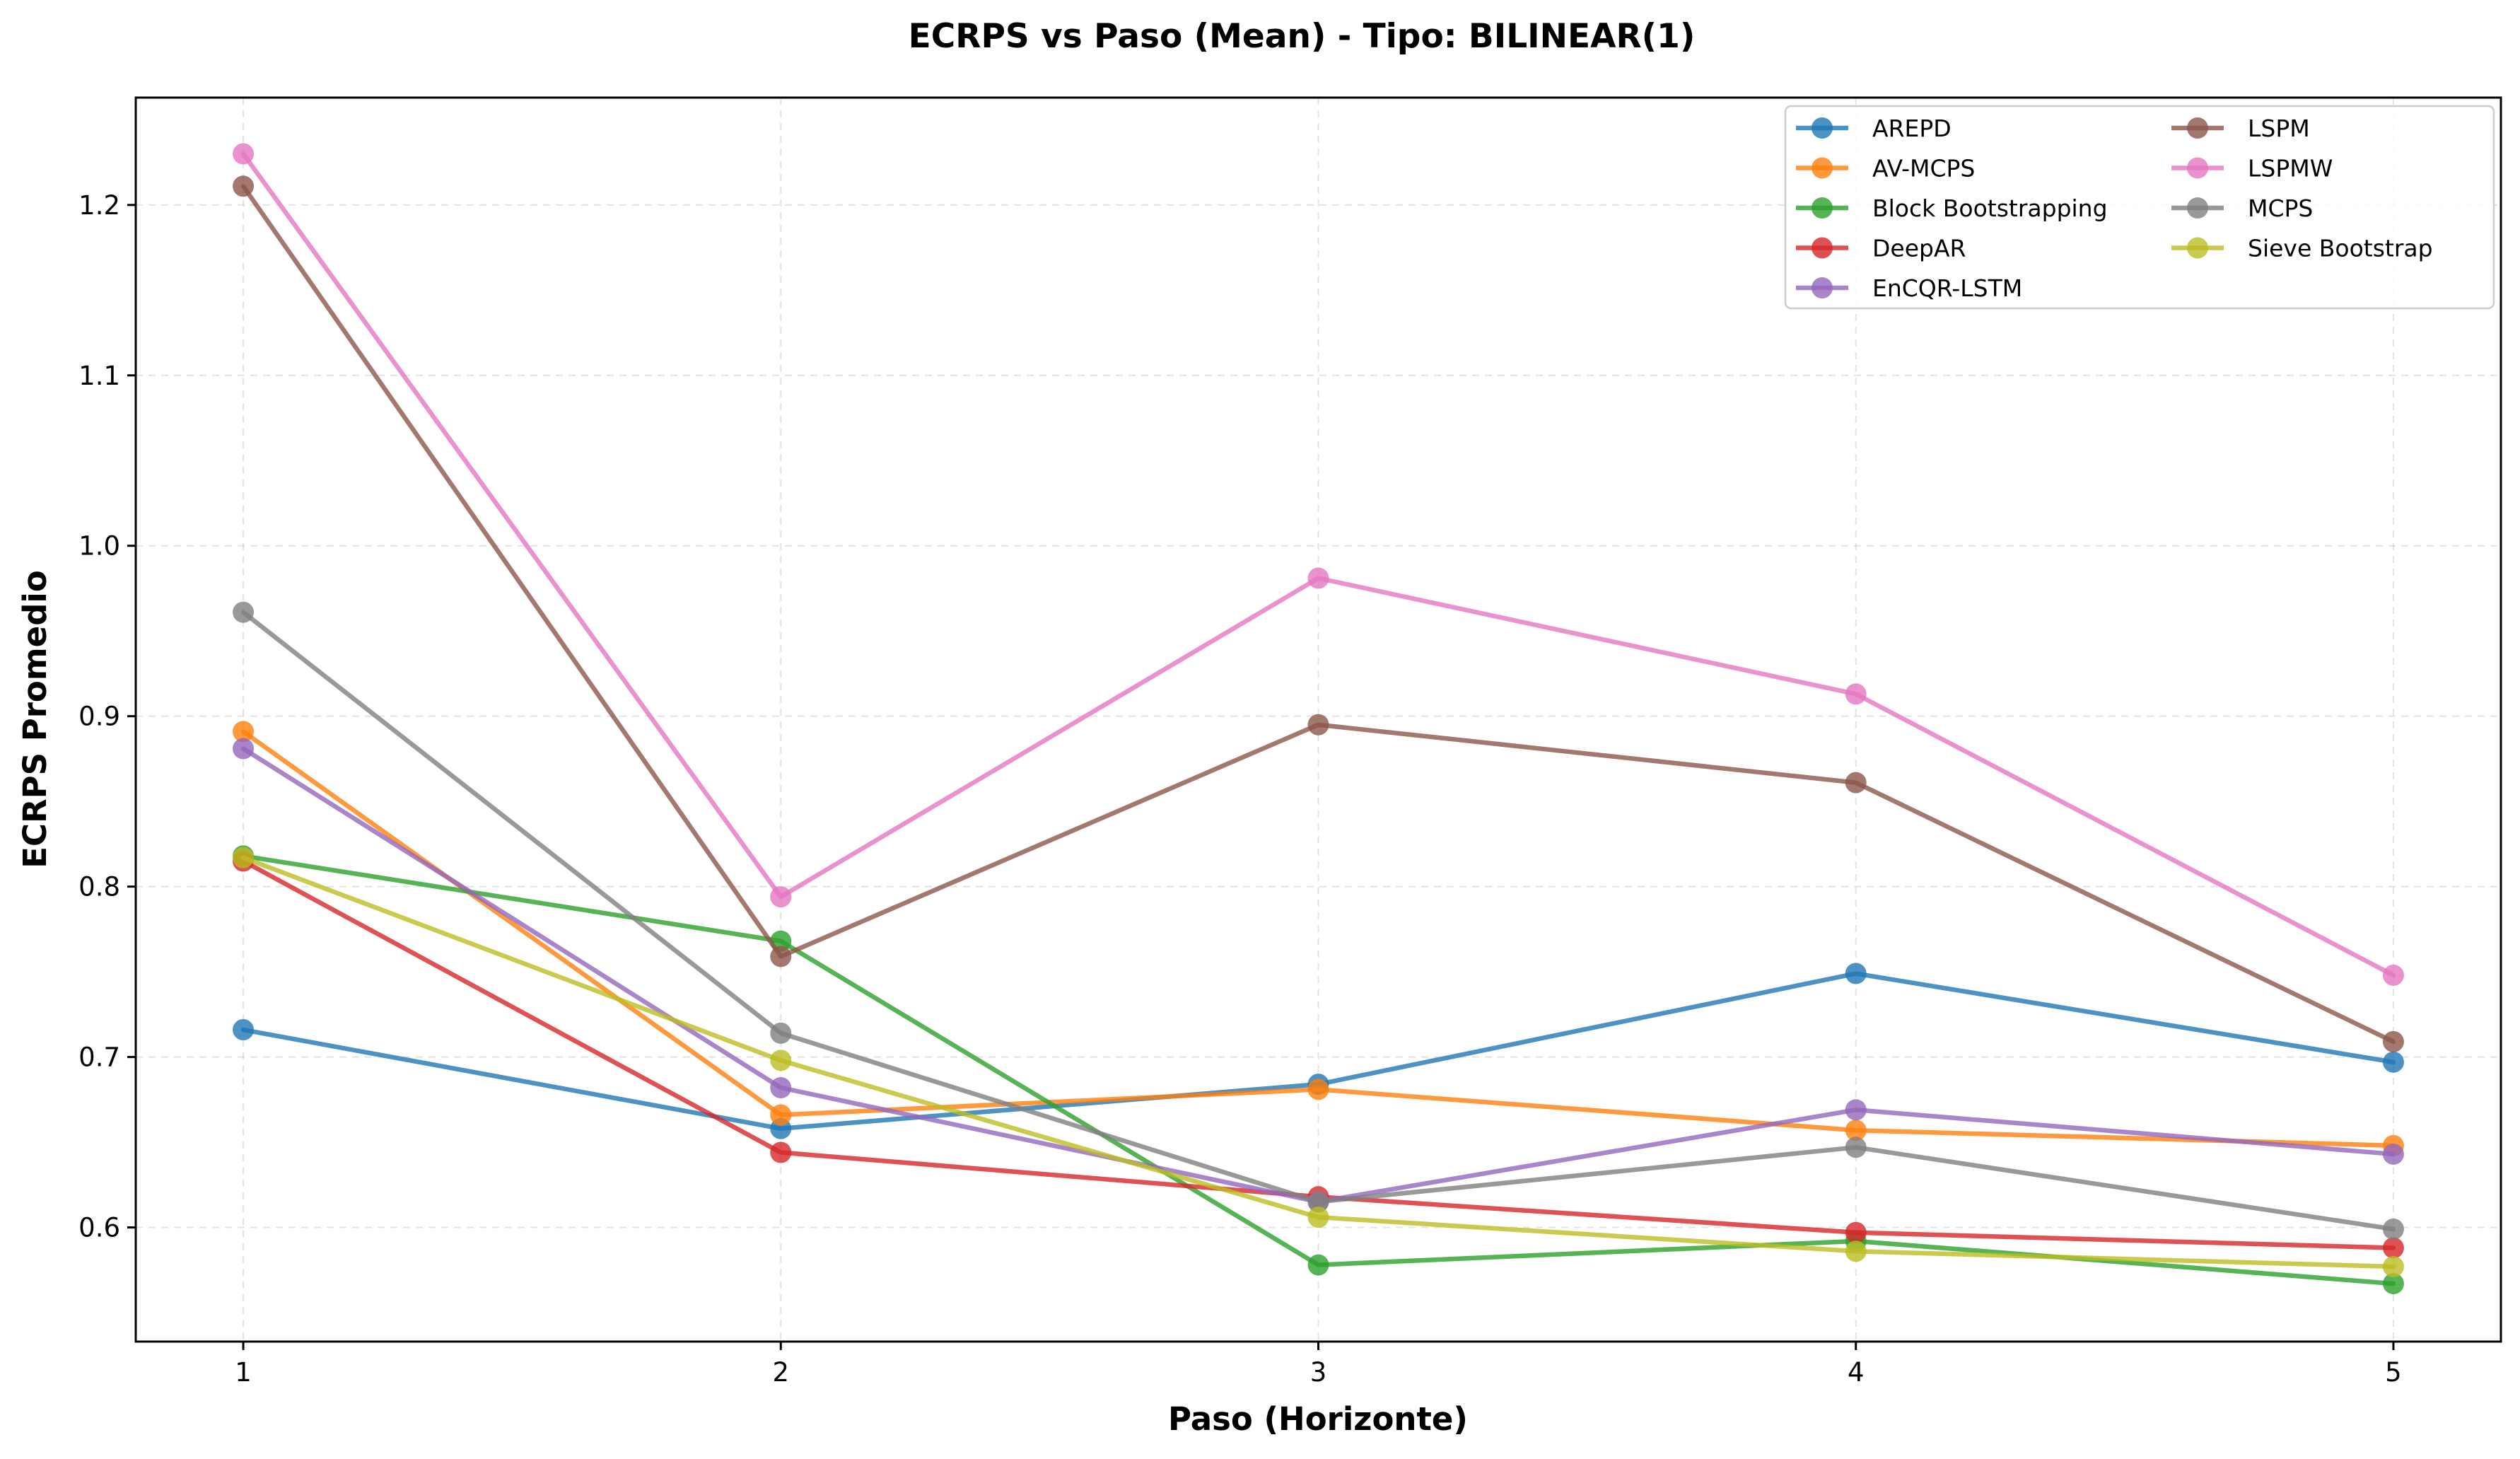 The height and width of the screenshot is (1459, 2520). What do you see at coordinates (781, 1372) in the screenshot?
I see `x-tick-label: 2` at bounding box center [781, 1372].